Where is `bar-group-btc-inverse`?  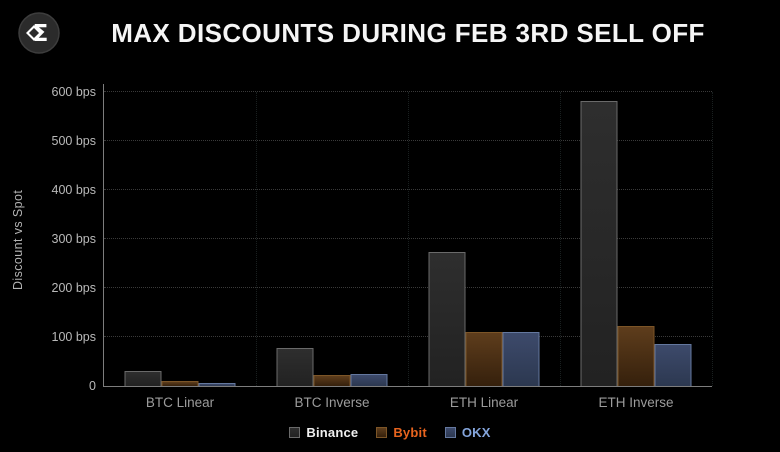 bar-group-btc-inverse is located at coordinates (332, 366).